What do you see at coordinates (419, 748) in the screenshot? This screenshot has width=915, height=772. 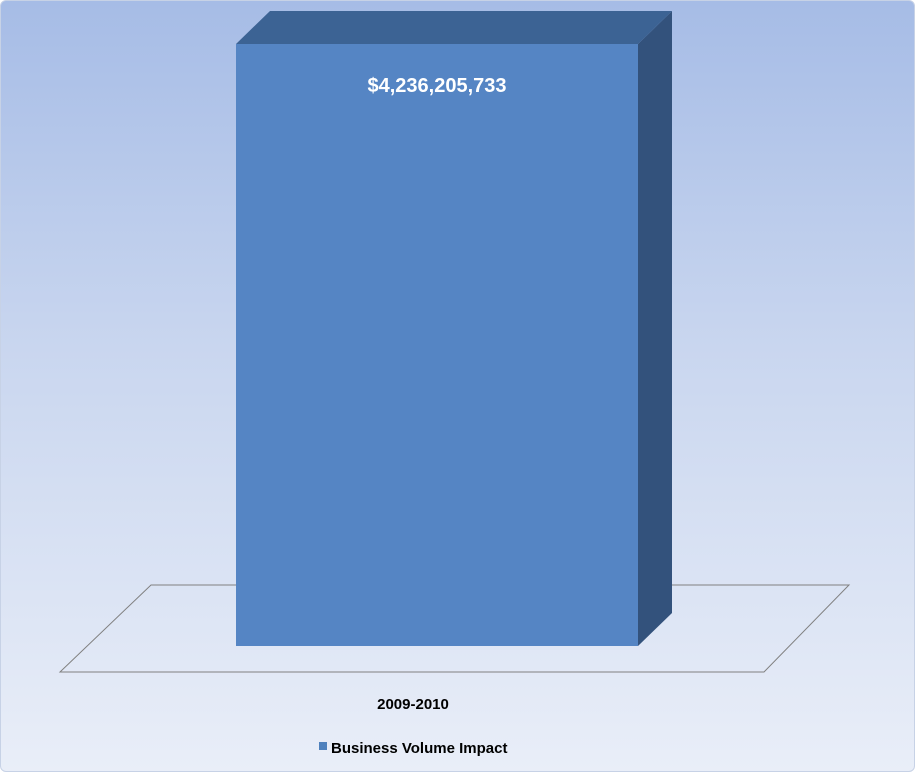 I see `legend-label: Business Volume Impact` at bounding box center [419, 748].